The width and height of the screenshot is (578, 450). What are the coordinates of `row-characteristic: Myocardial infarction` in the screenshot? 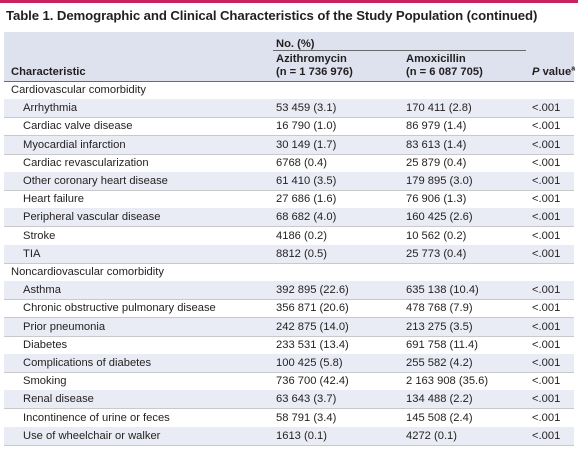 It's located at (74, 144).